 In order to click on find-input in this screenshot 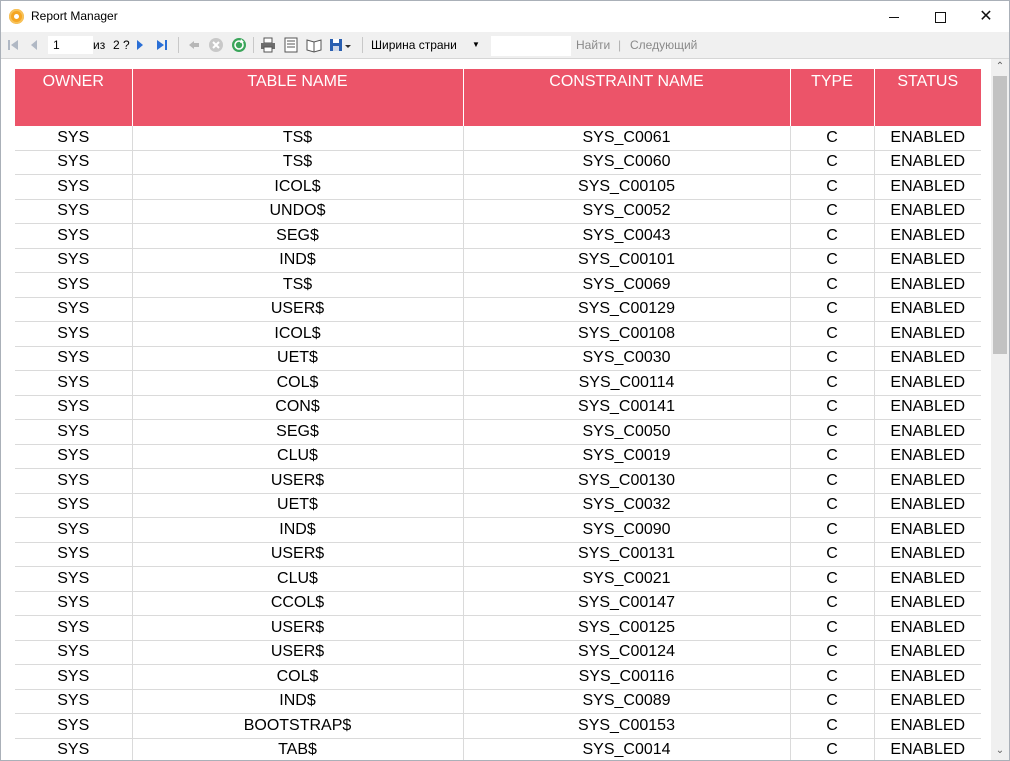, I will do `click(531, 46)`.